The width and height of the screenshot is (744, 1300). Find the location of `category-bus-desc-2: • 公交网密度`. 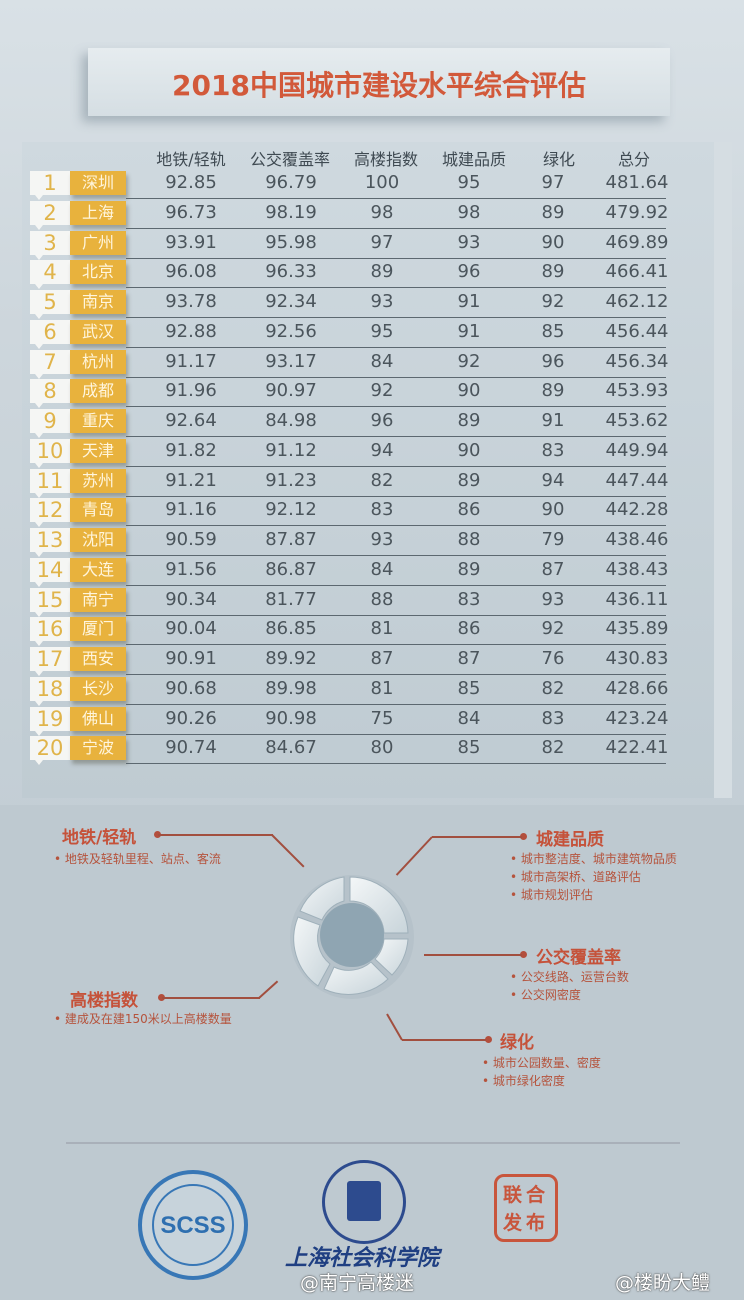

category-bus-desc-2: • 公交网密度 is located at coordinates (545, 995).